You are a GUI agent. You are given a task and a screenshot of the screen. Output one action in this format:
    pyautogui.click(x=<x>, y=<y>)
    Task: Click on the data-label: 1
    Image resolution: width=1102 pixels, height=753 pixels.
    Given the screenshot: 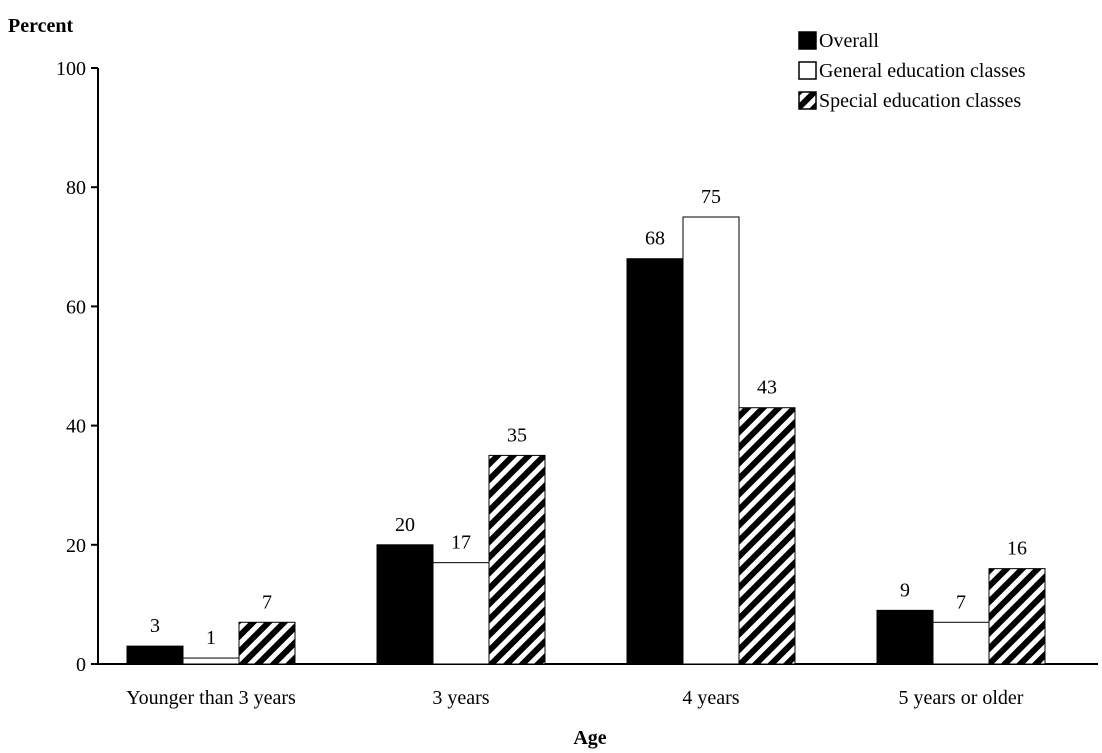 What is the action you would take?
    pyautogui.click(x=211, y=638)
    